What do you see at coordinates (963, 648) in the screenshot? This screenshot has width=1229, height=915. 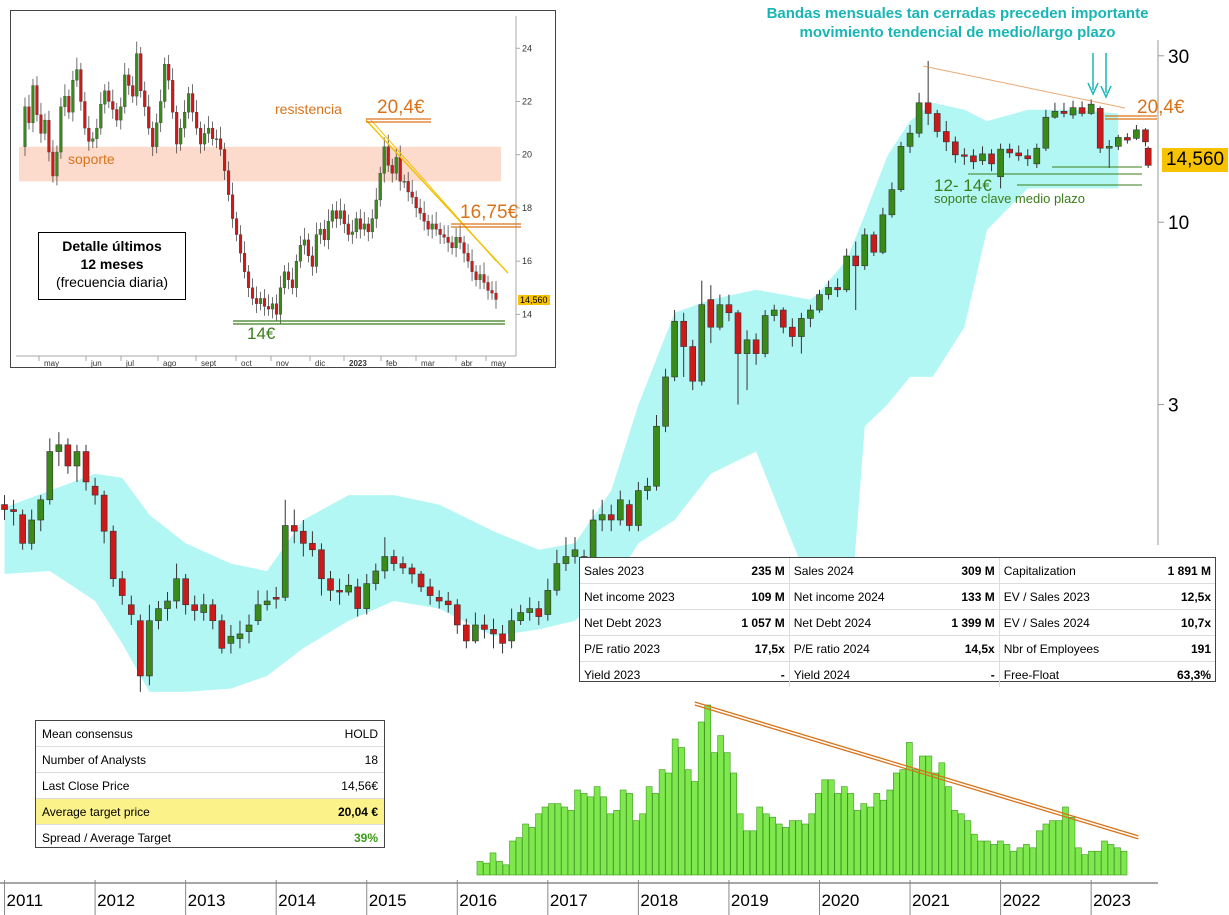 I see `fundamentals-value: 14,5x` at bounding box center [963, 648].